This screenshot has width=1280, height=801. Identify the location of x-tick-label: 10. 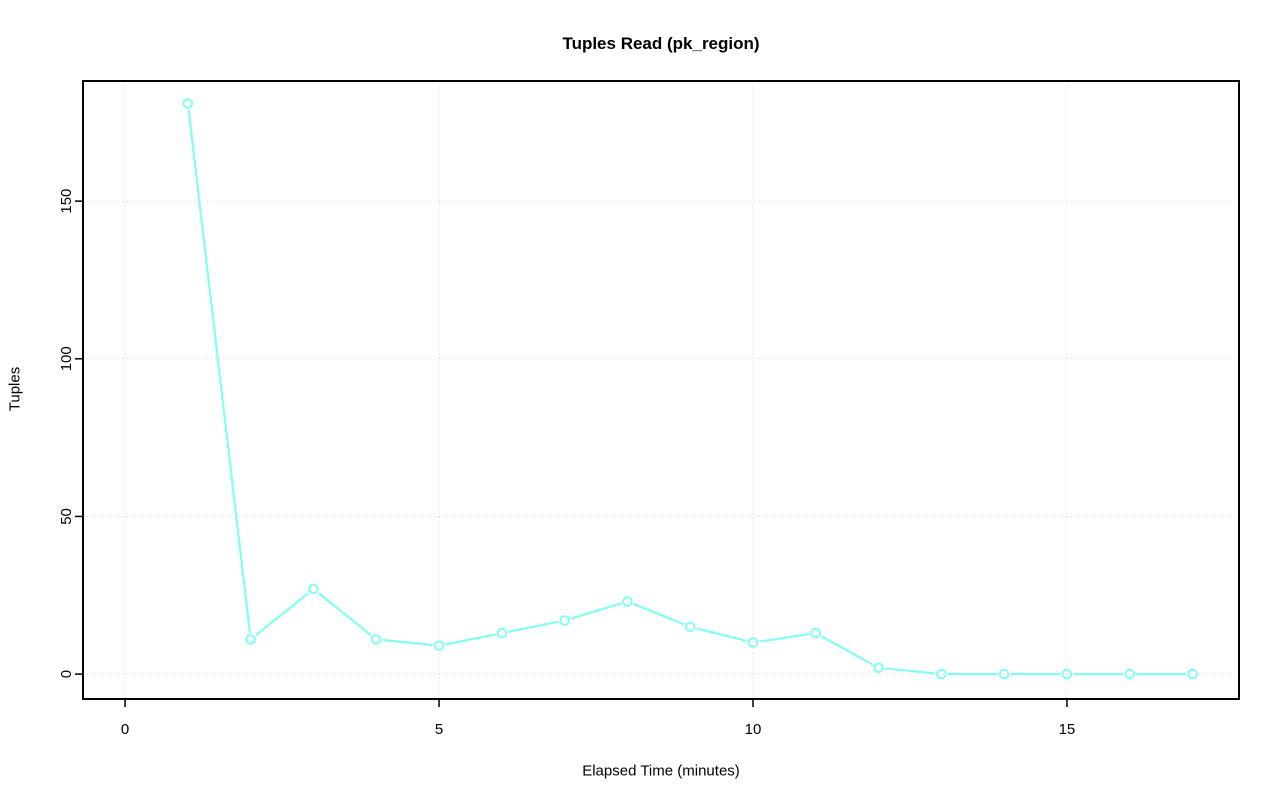
(753, 729).